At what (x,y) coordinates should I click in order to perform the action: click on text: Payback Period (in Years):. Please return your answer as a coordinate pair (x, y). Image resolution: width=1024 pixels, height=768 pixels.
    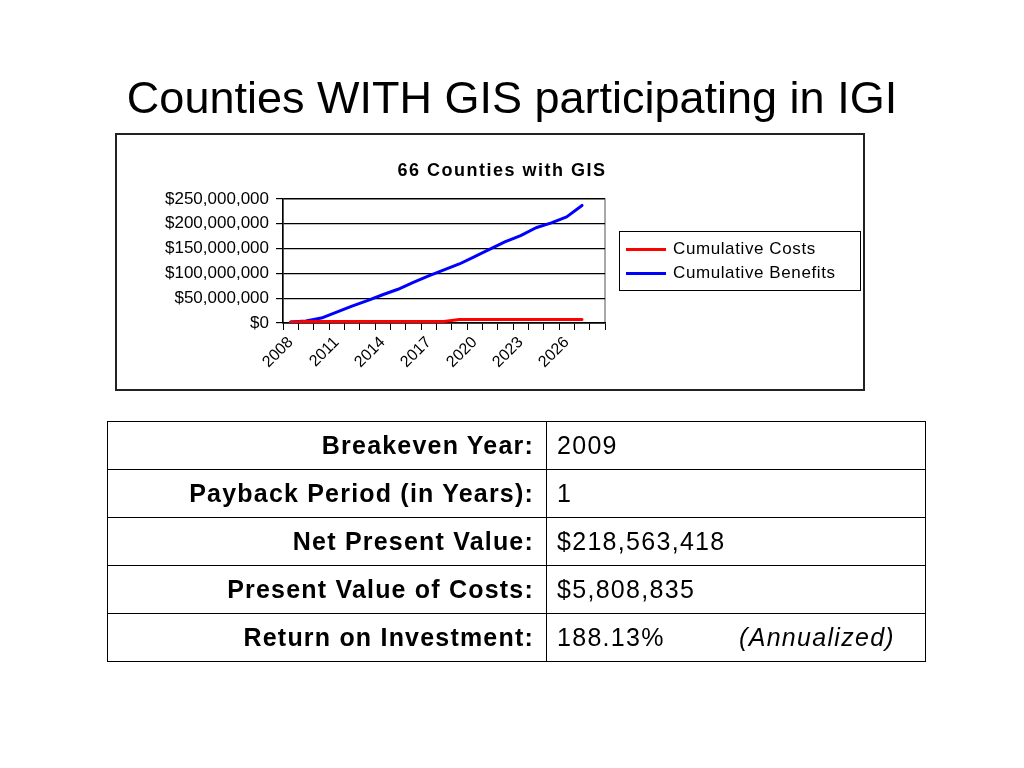
    Looking at the image, I should click on (327, 493).